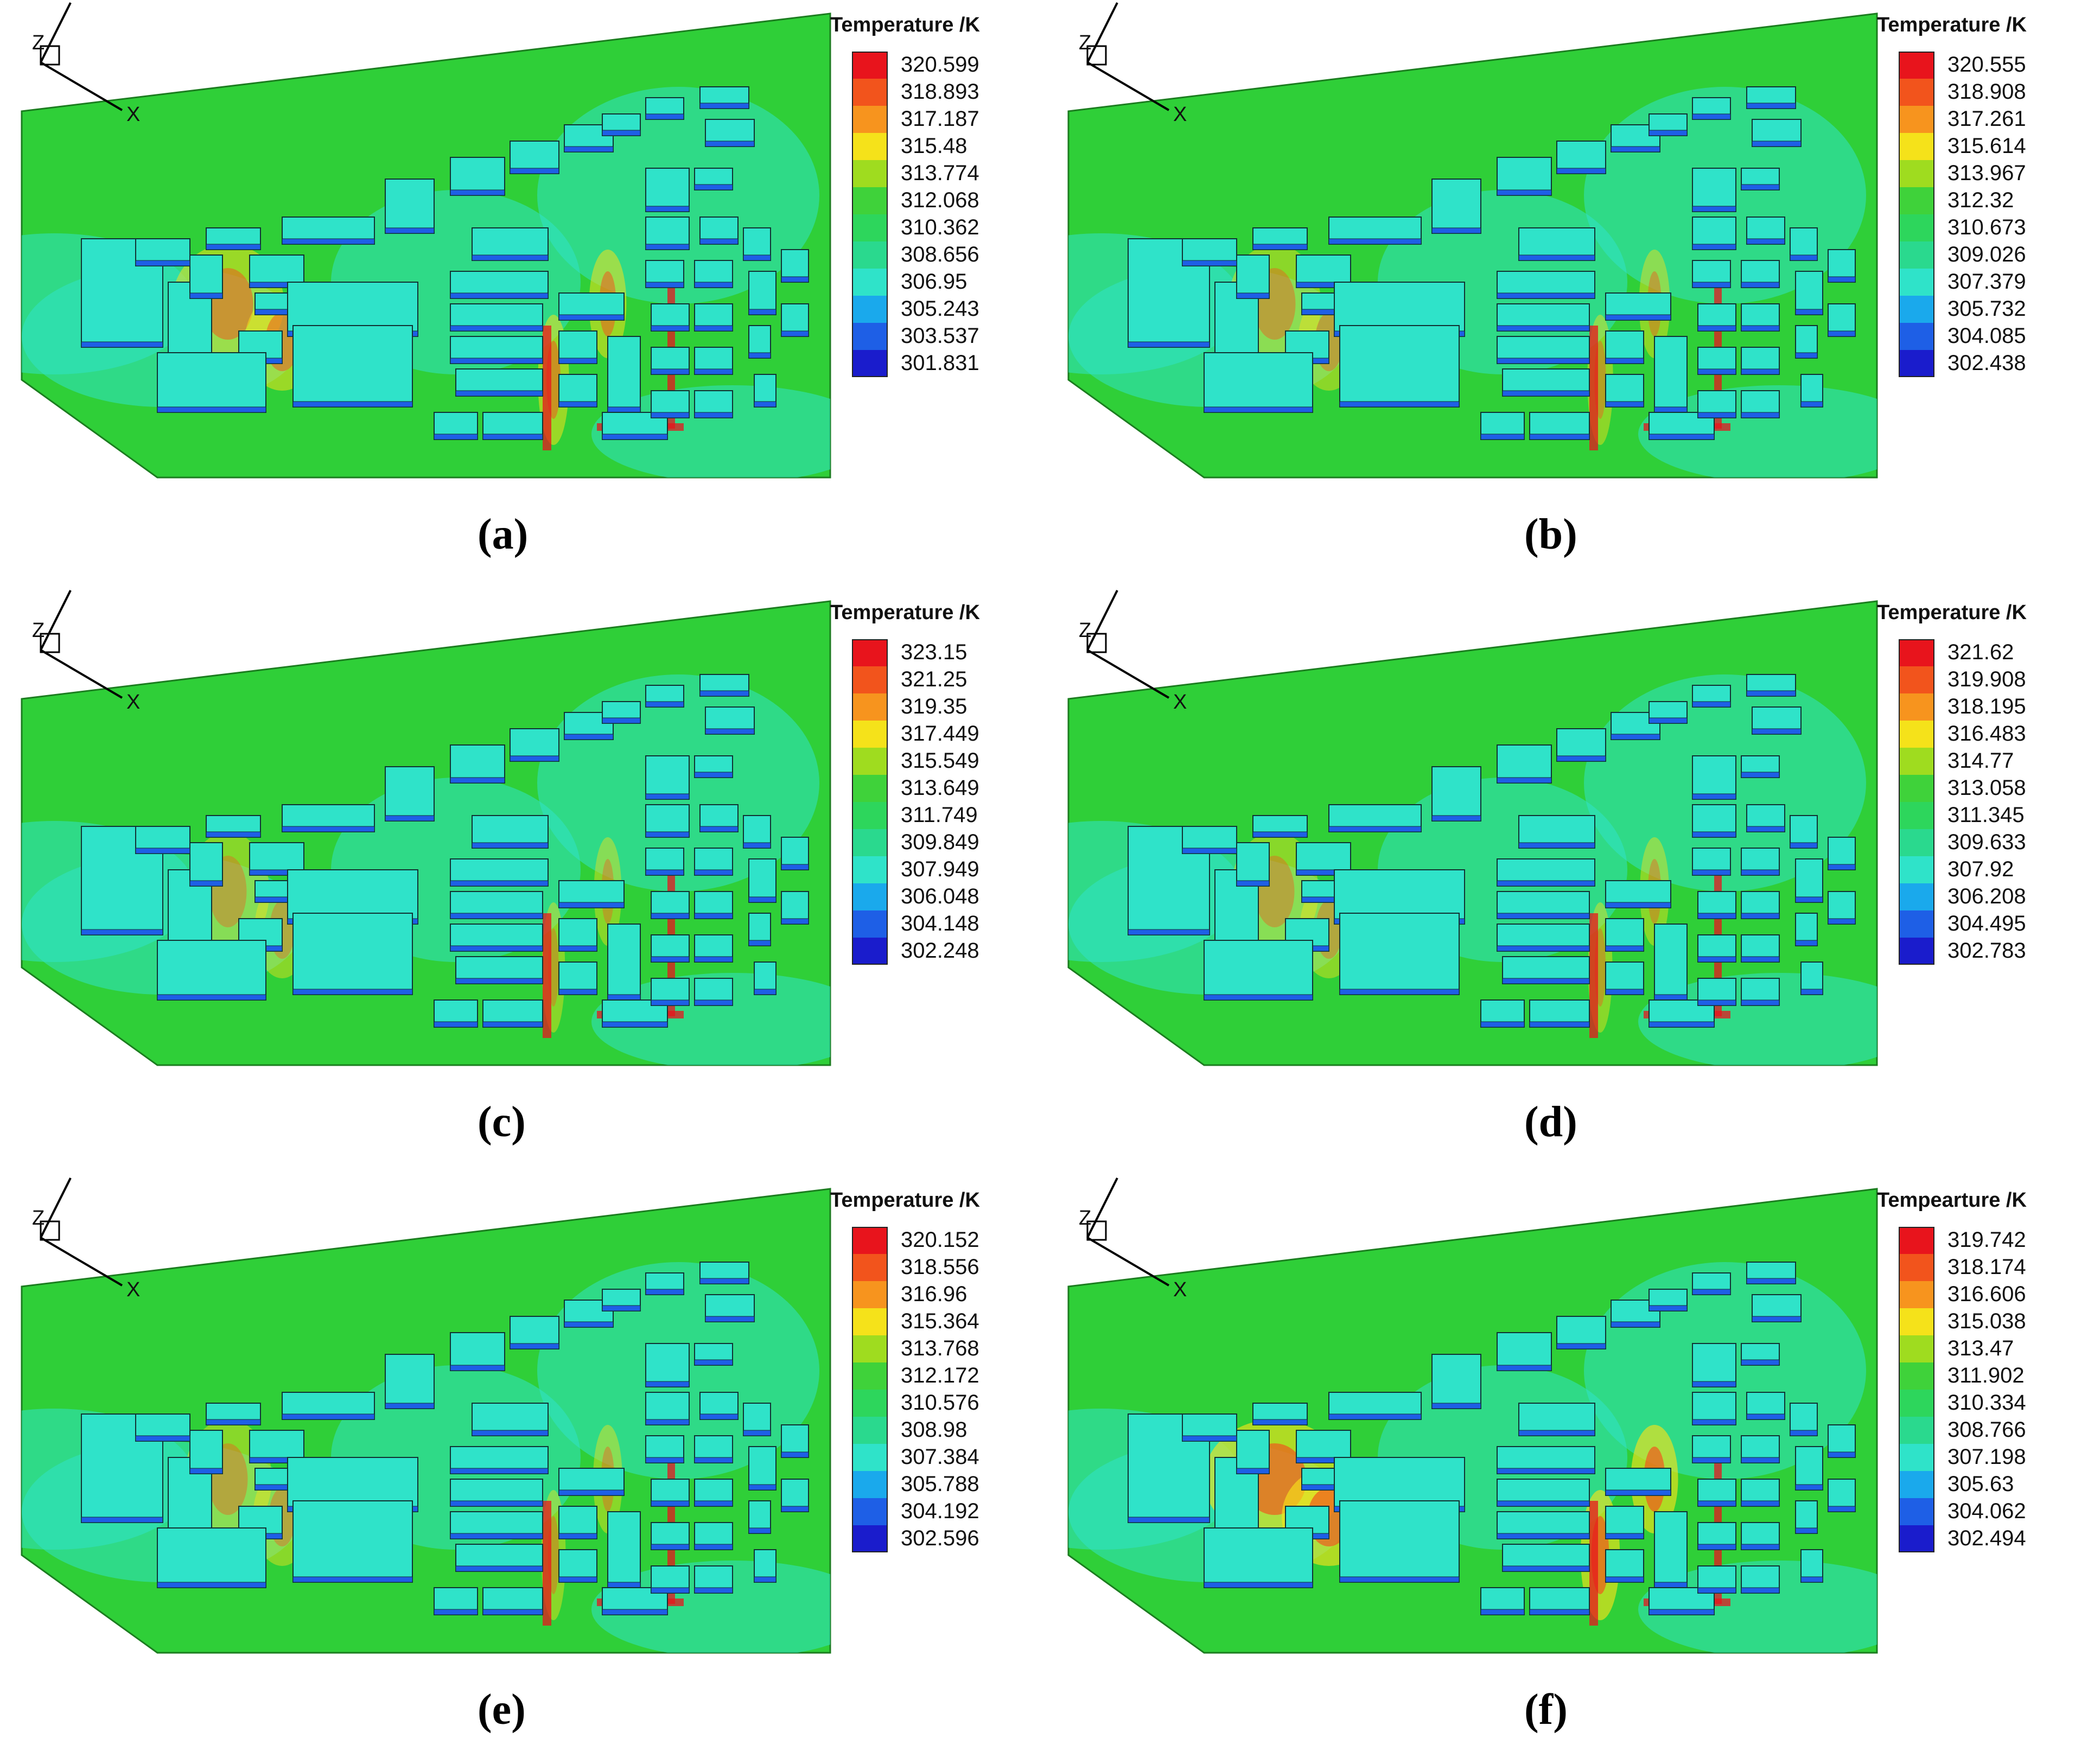 The width and height of the screenshot is (2094, 1764). What do you see at coordinates (1986, 815) in the screenshot?
I see `legend-value: 311.345` at bounding box center [1986, 815].